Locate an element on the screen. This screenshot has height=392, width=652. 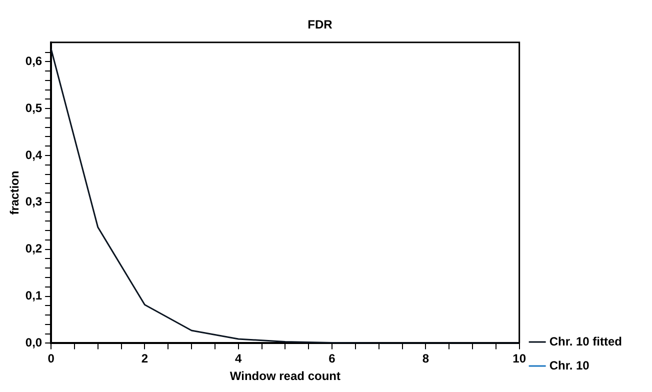
y-tick-label: 0,1 is located at coordinates (33, 295).